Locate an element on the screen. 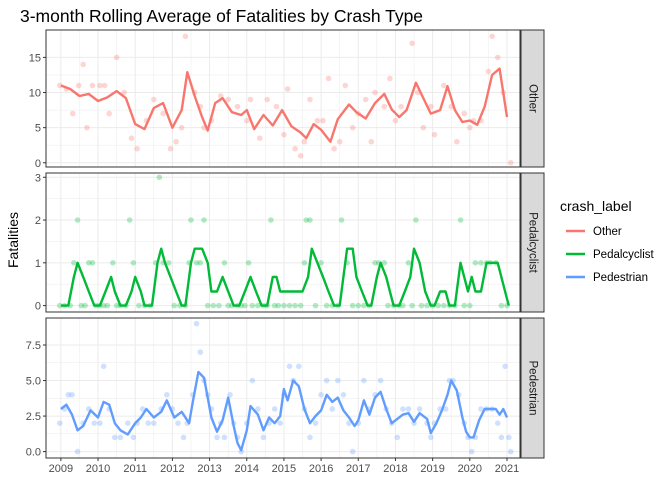  legend-title: crash_label is located at coordinates (596, 206).